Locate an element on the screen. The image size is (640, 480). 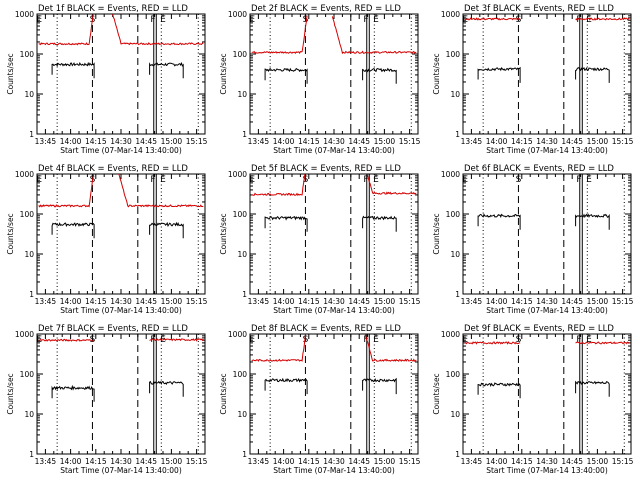
chart-title: Det 6f BLACK = Events, RED = LLD is located at coordinates (539, 169).